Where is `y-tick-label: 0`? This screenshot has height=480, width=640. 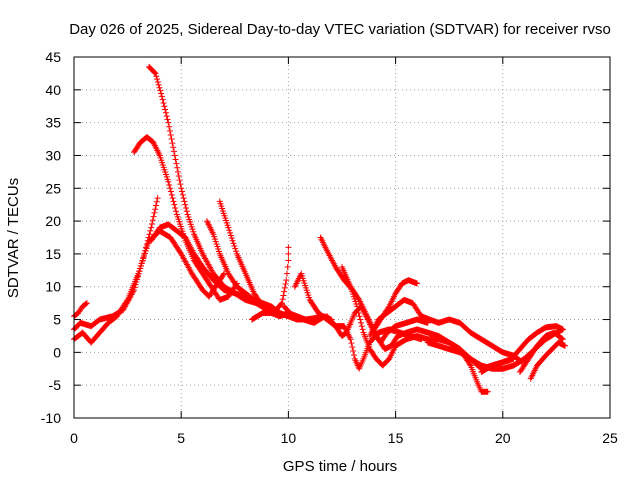
y-tick-label: 0 is located at coordinates (57, 352).